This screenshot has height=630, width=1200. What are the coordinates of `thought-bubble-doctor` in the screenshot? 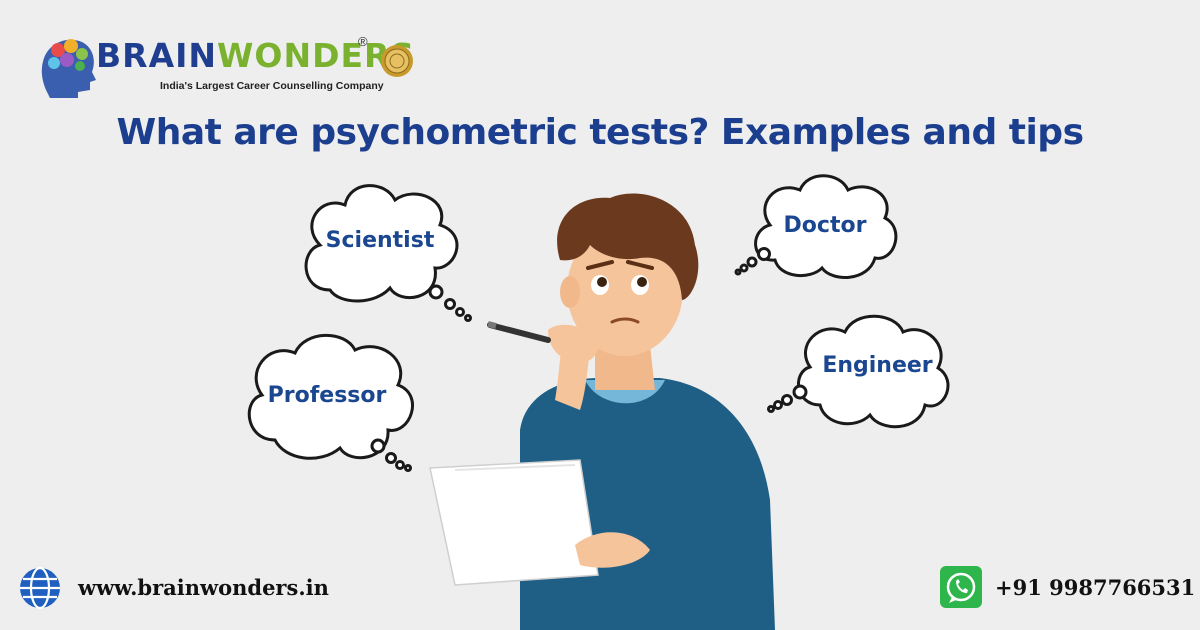 It's located at (816, 226).